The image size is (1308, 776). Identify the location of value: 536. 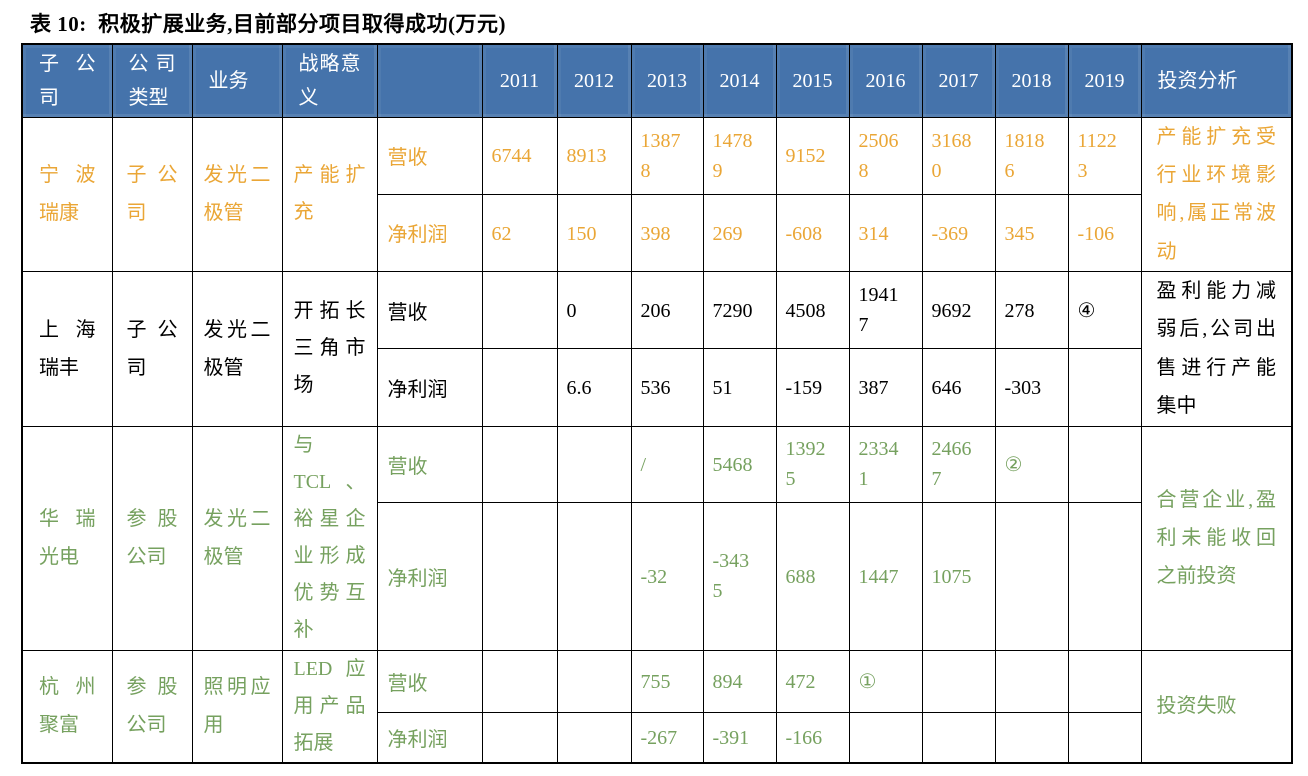
(655, 388).